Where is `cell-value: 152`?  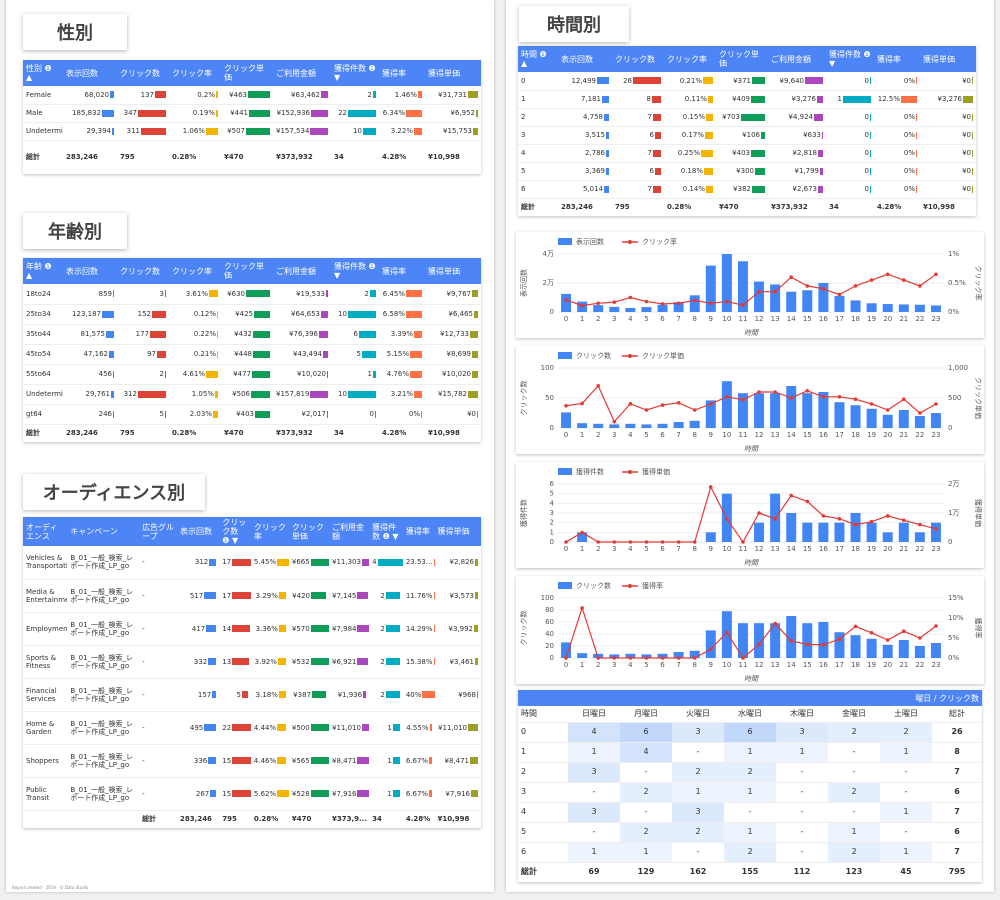
cell-value: 152 is located at coordinates (144, 314).